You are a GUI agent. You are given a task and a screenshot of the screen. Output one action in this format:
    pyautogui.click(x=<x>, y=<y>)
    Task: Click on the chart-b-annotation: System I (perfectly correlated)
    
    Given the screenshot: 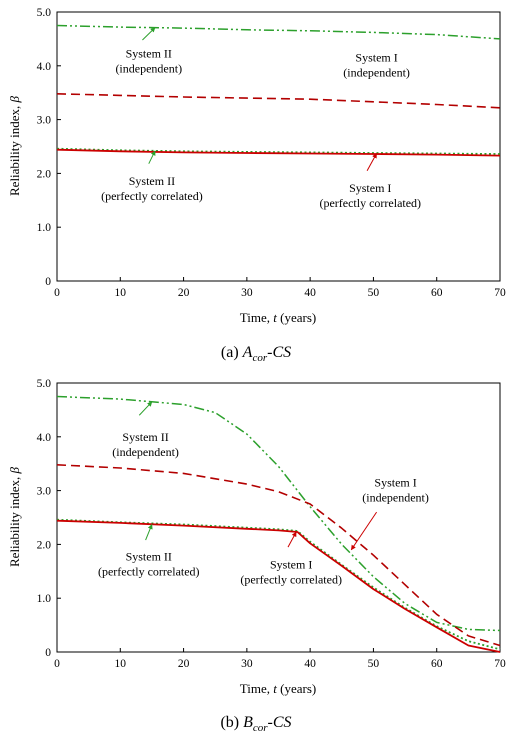 What is the action you would take?
    pyautogui.click(x=291, y=572)
    